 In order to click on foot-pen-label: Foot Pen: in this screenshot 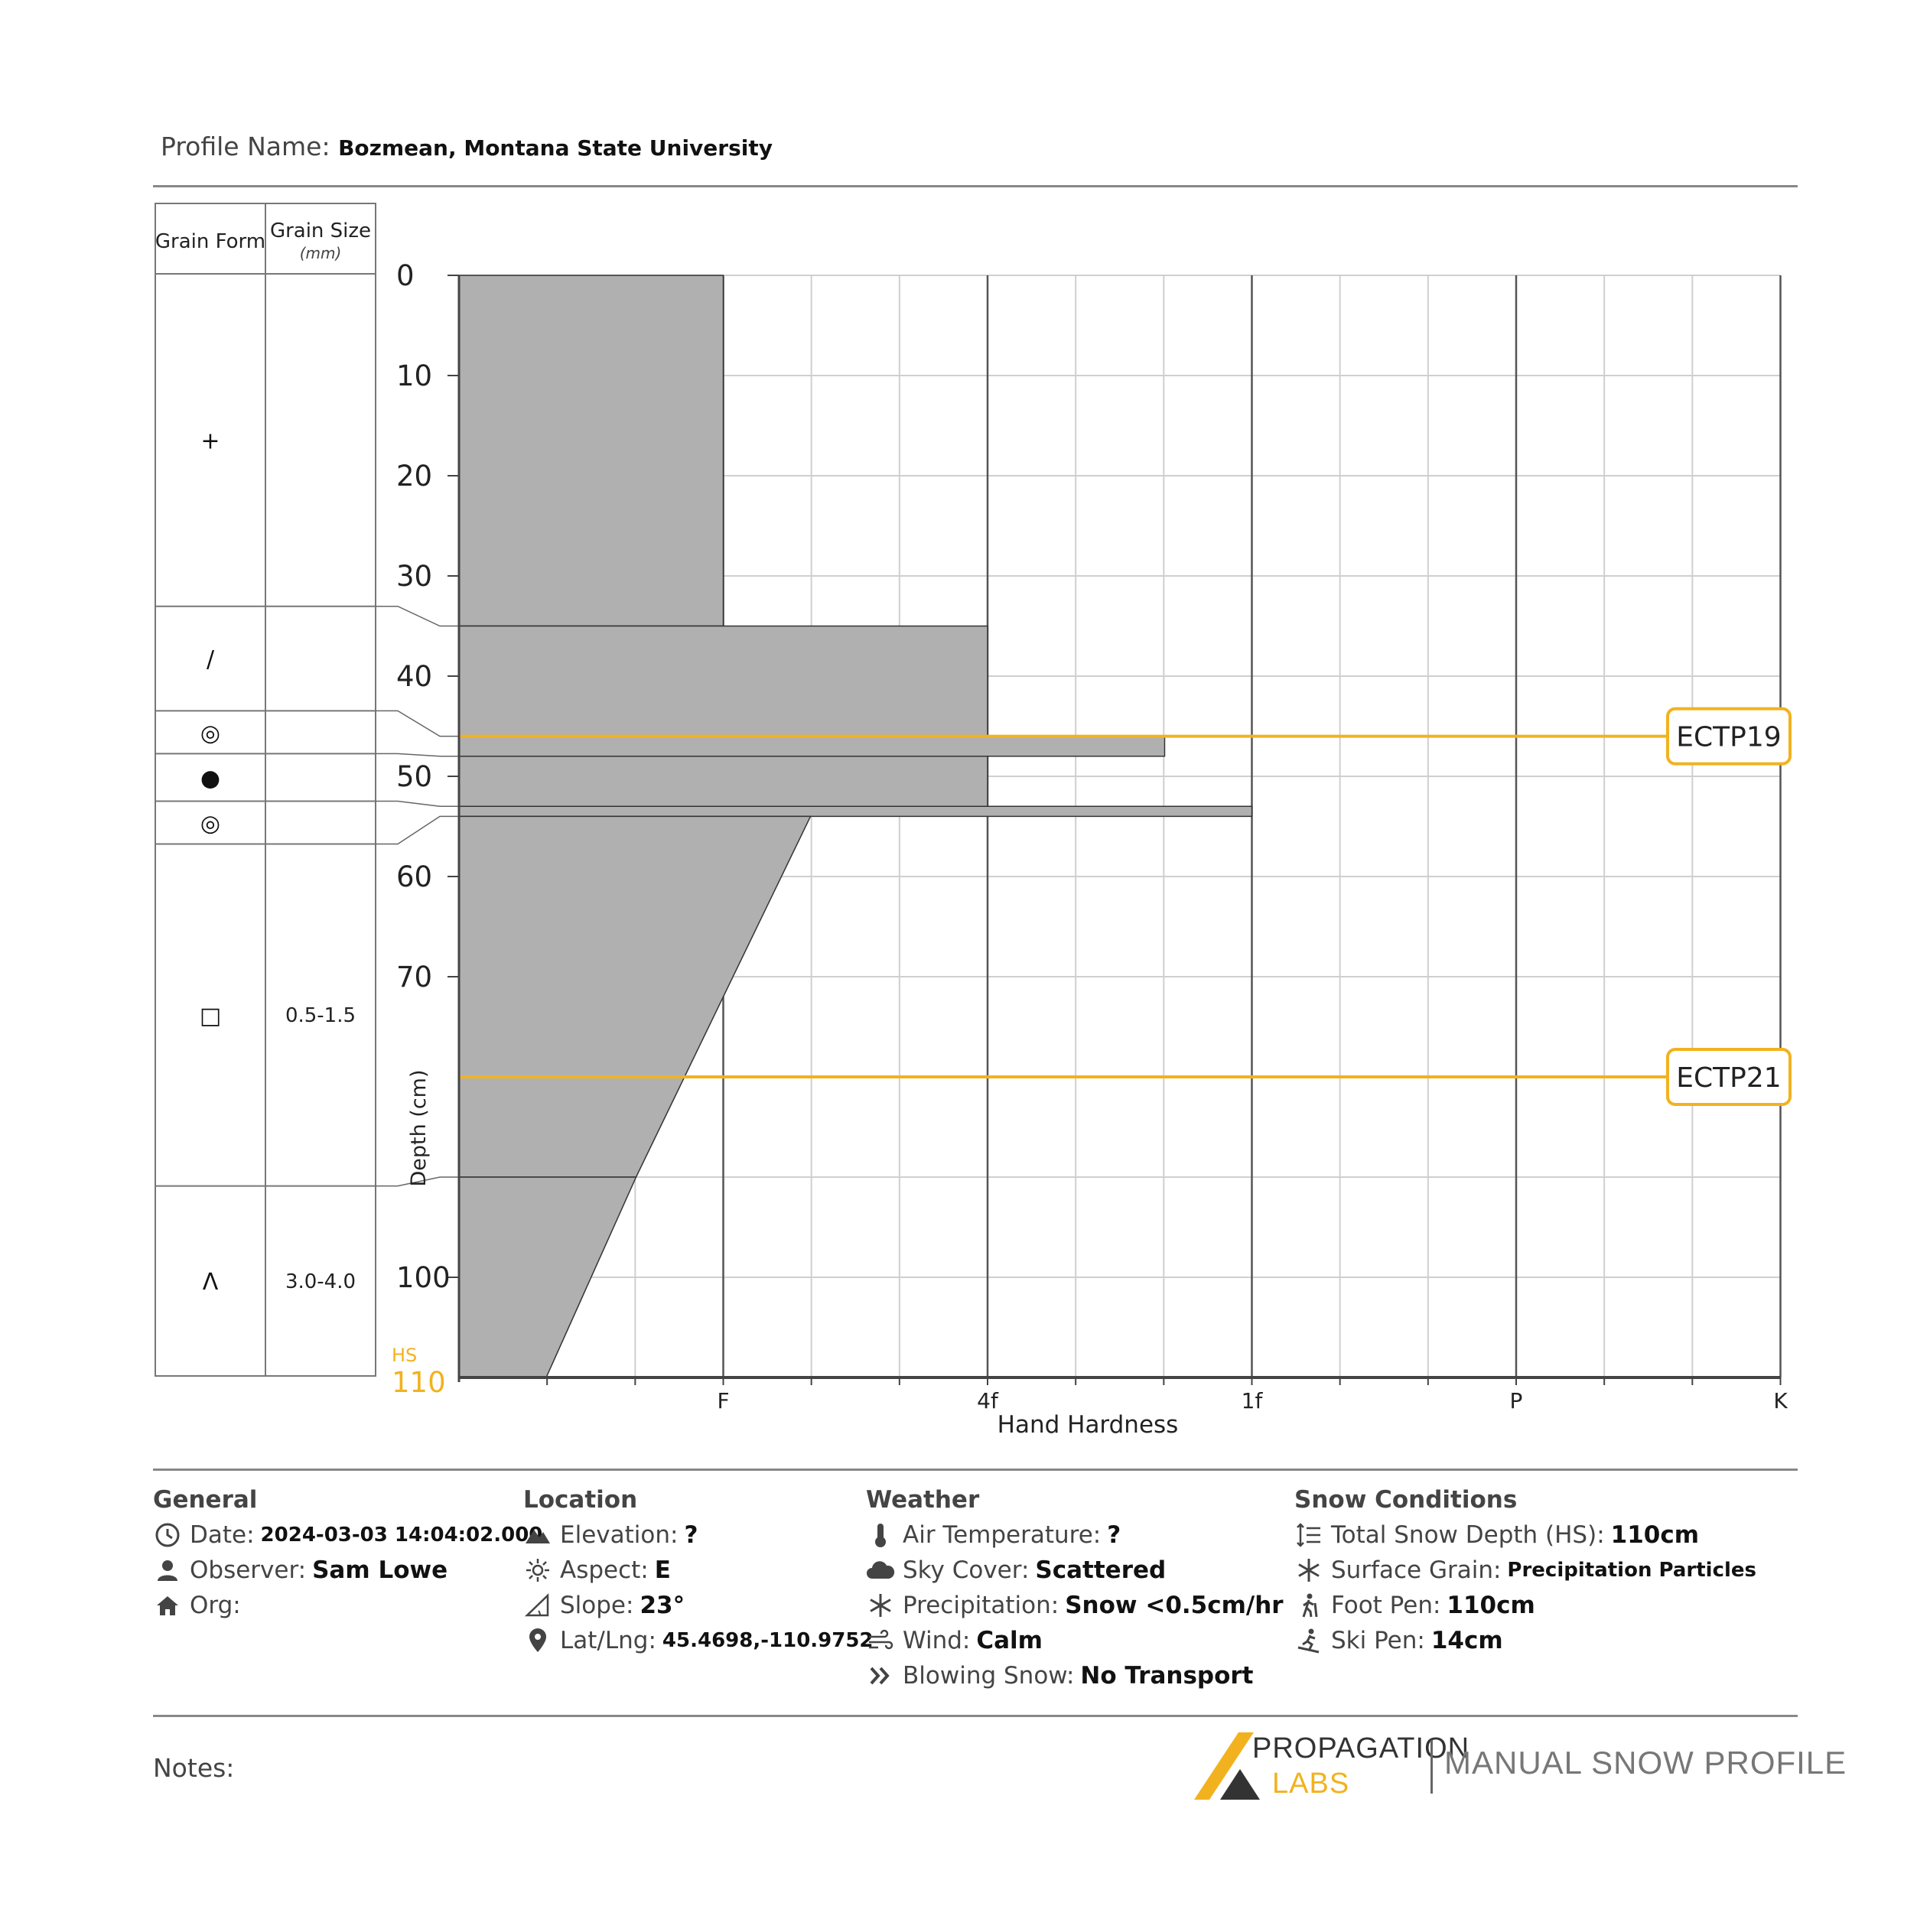, I will do `click(1386, 1605)`.